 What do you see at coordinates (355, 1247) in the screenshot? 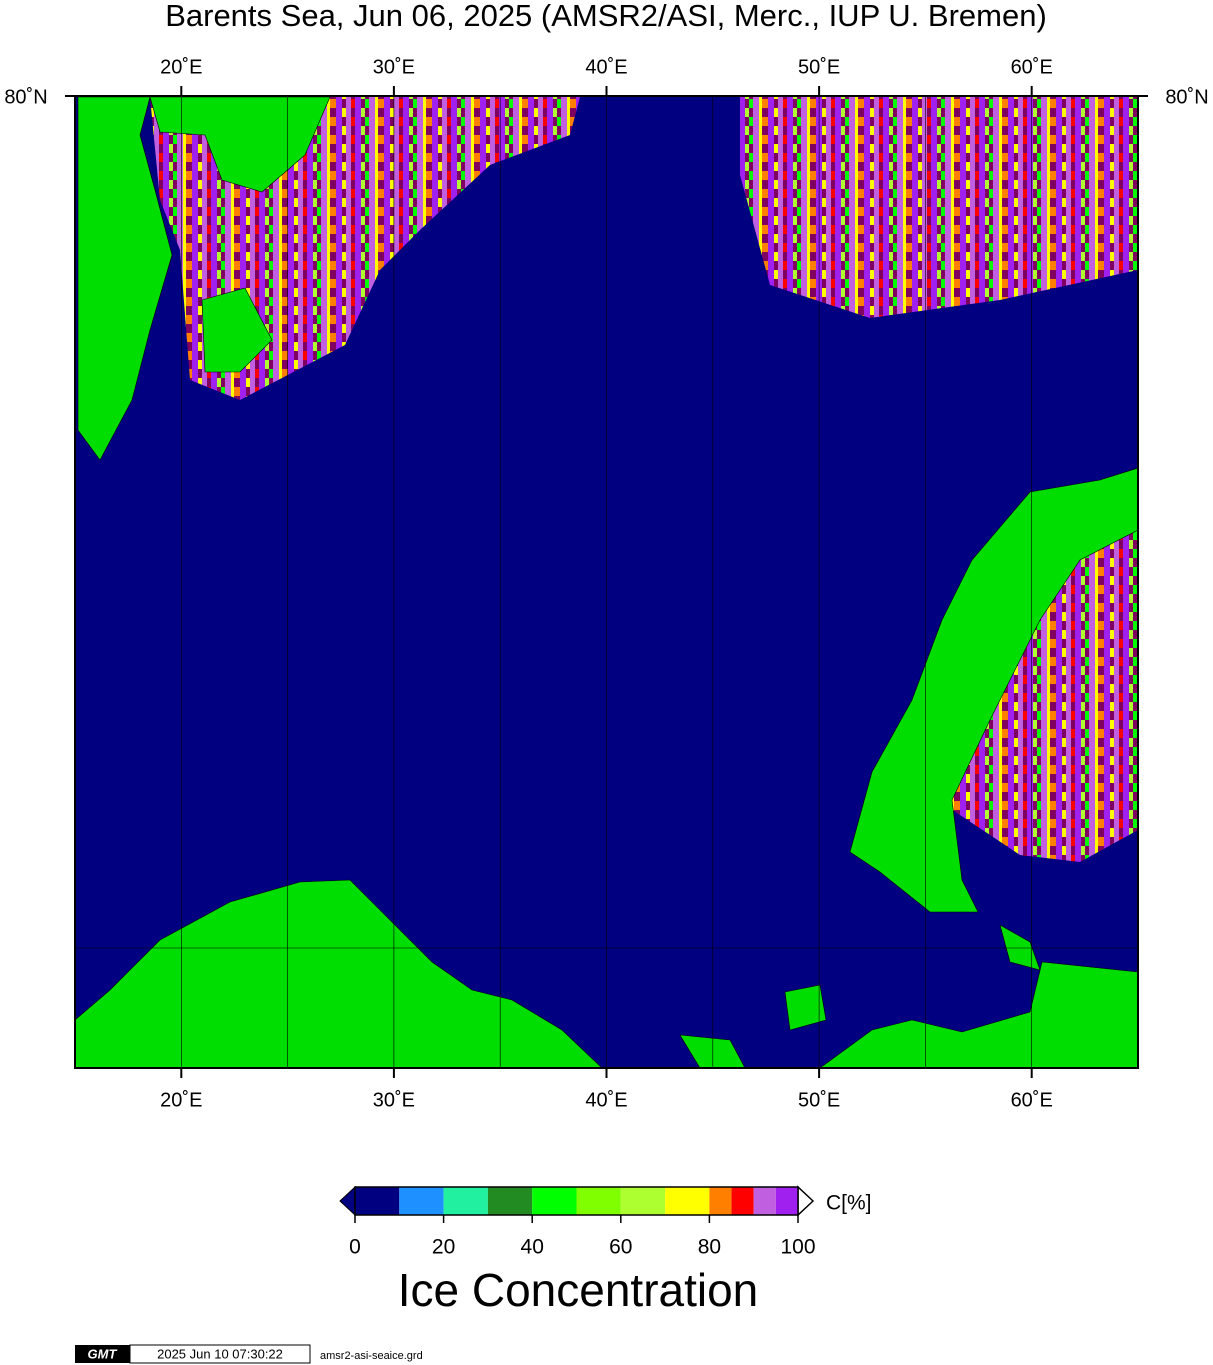
I see `colorbar-tick-label: 0` at bounding box center [355, 1247].